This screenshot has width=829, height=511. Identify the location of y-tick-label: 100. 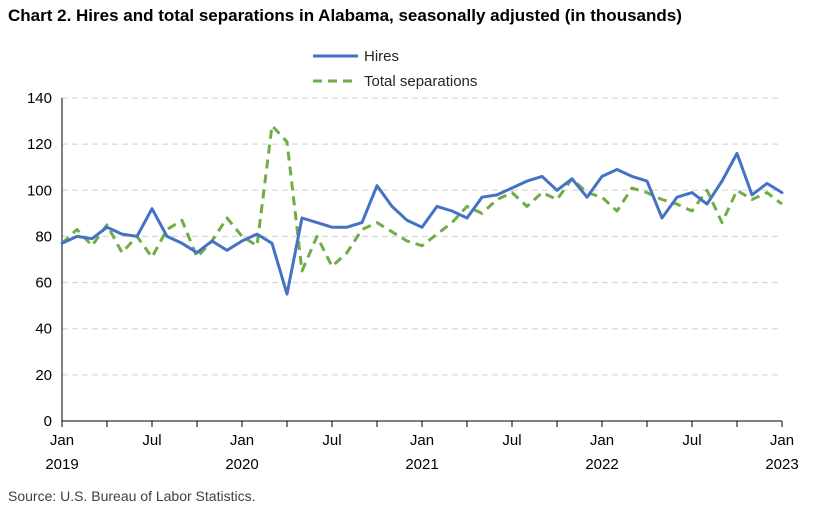
(39, 190).